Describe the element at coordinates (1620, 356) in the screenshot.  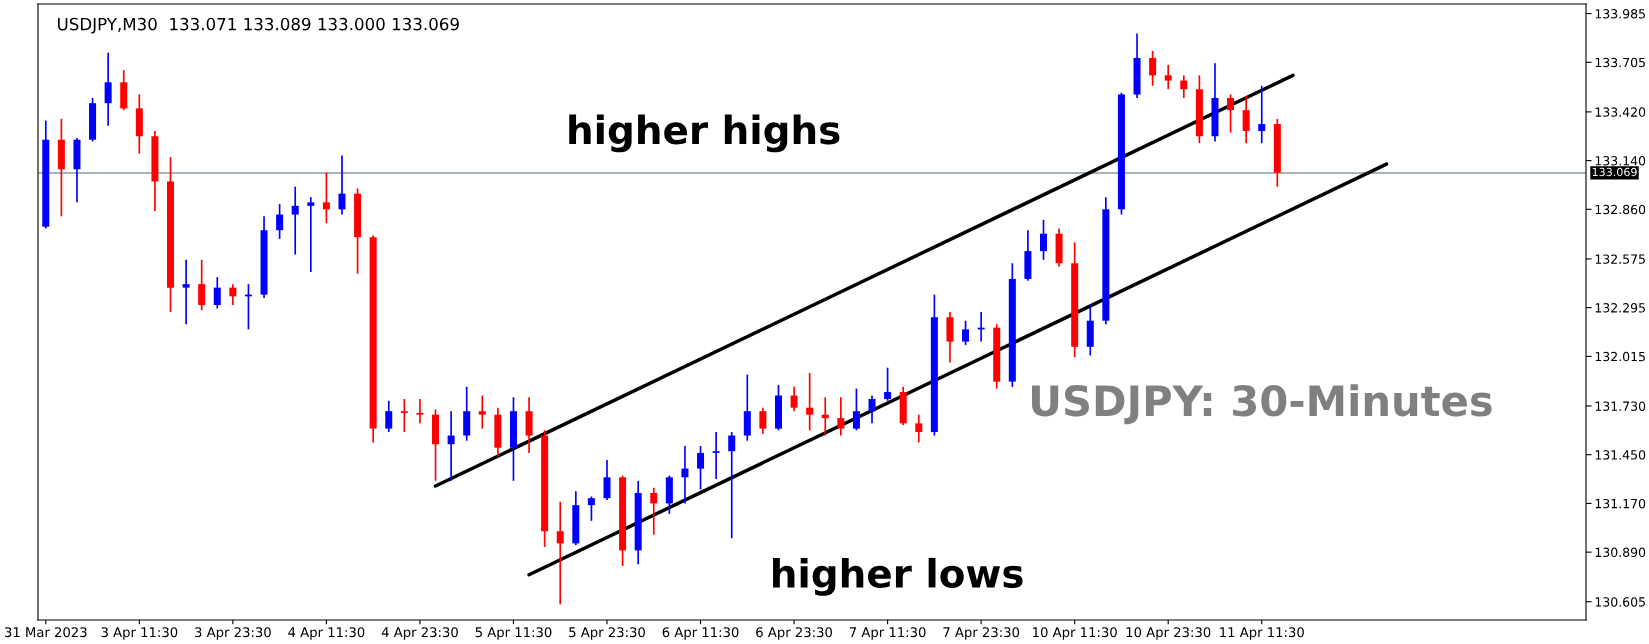
I see `y-tick-label: 132.015` at that location.